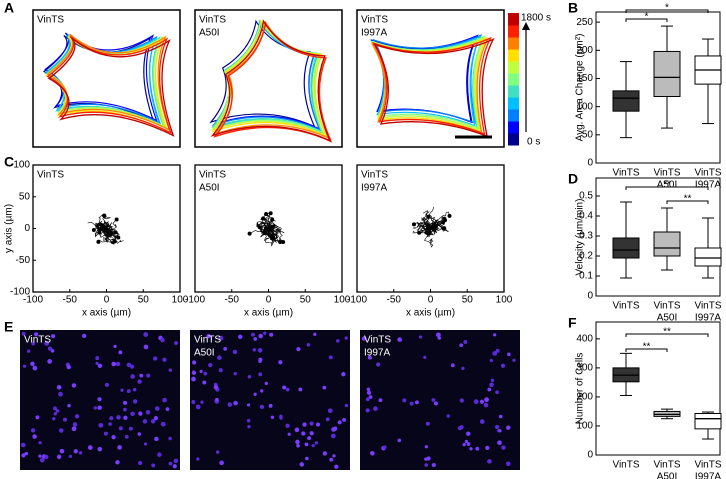 The image size is (726, 479). I want to click on y-tick-label: 300, so click(584, 368).